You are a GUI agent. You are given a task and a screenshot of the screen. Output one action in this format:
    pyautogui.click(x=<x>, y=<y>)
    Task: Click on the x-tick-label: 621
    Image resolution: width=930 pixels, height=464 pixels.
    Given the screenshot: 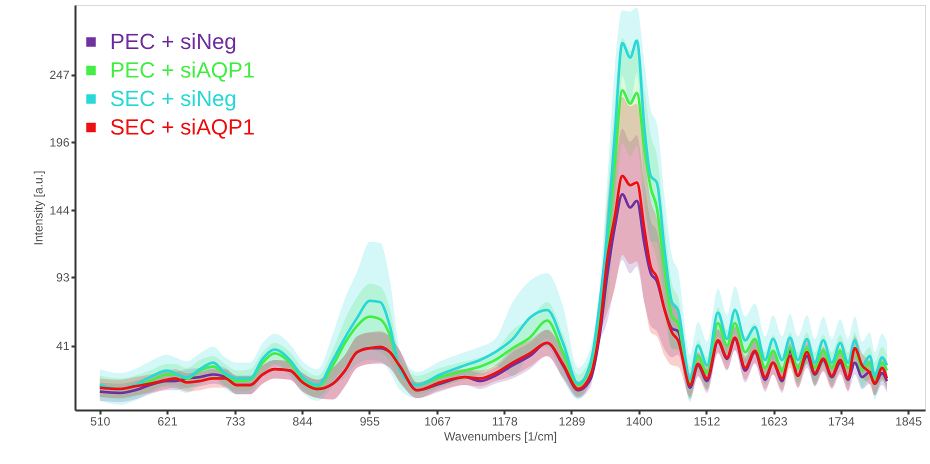 What is the action you would take?
    pyautogui.click(x=168, y=421)
    